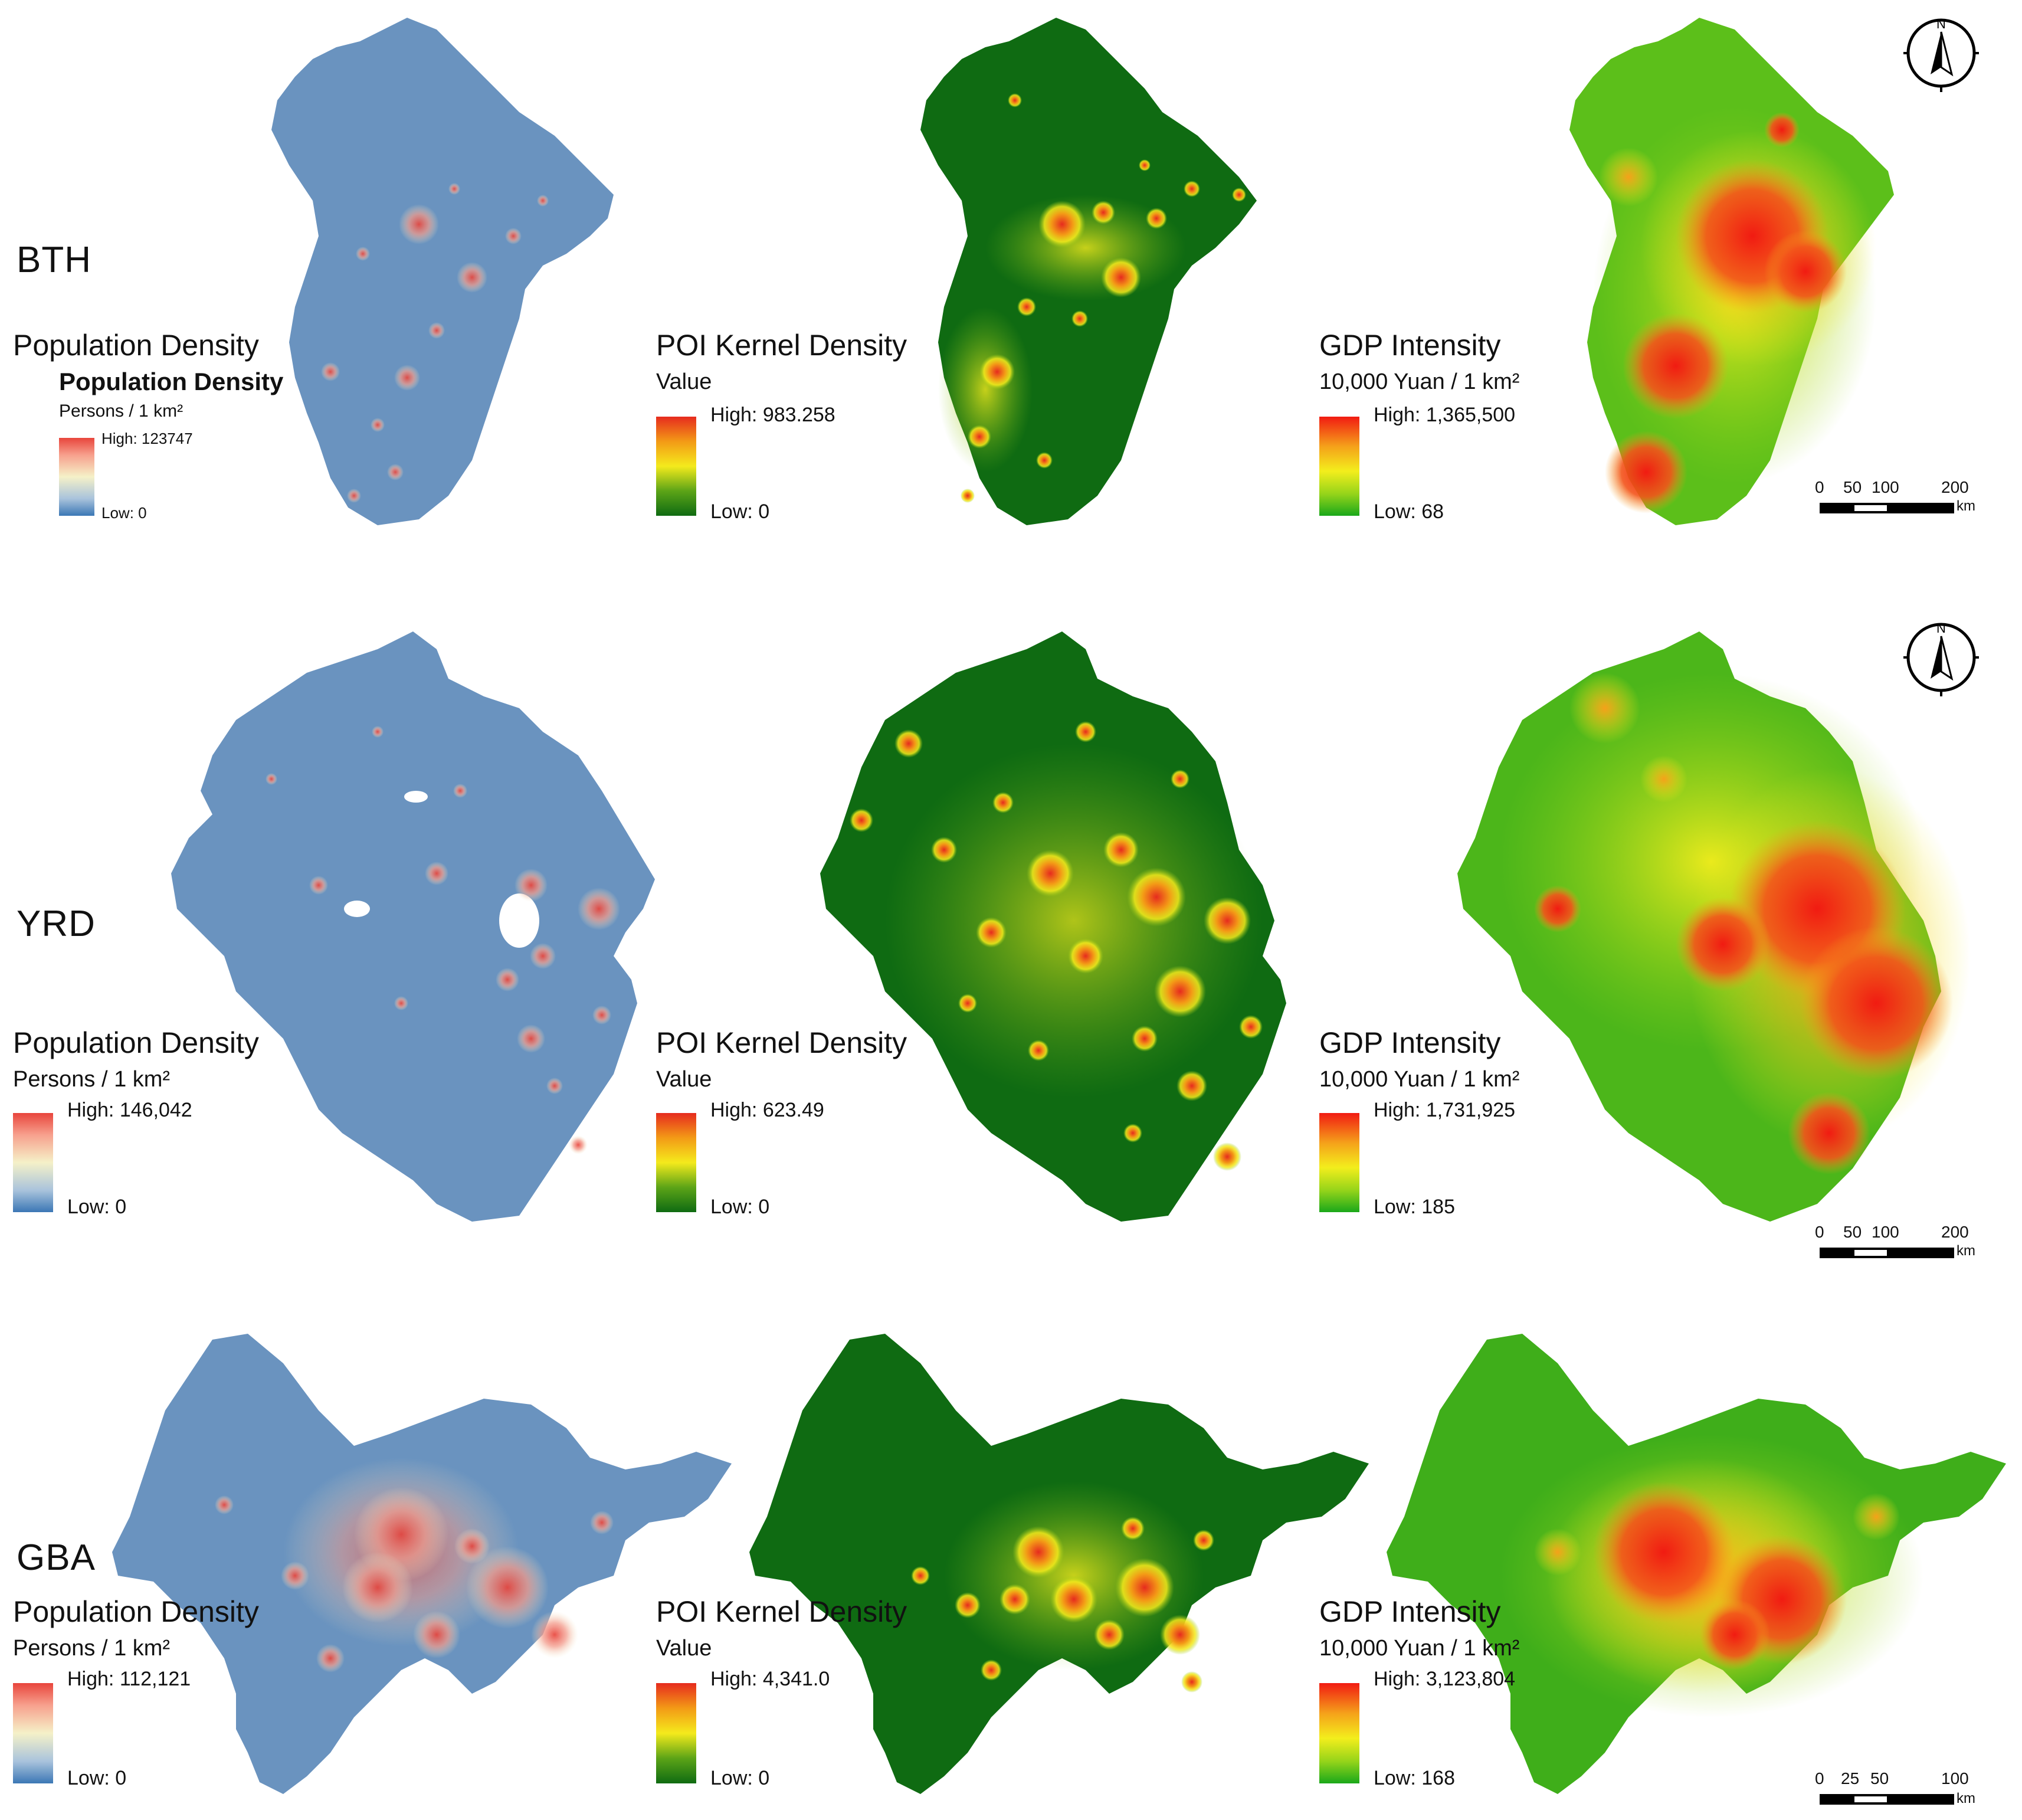 Image resolution: width=2022 pixels, height=1820 pixels. What do you see at coordinates (1966, 1251) in the screenshot?
I see `yrd-scale-unit: km` at bounding box center [1966, 1251].